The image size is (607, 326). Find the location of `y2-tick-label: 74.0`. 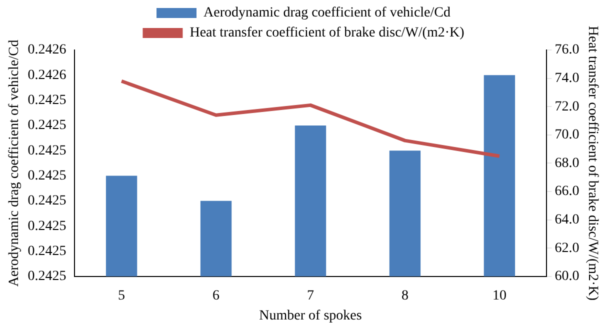

y2-tick-label: 74.0 is located at coordinates (567, 78).